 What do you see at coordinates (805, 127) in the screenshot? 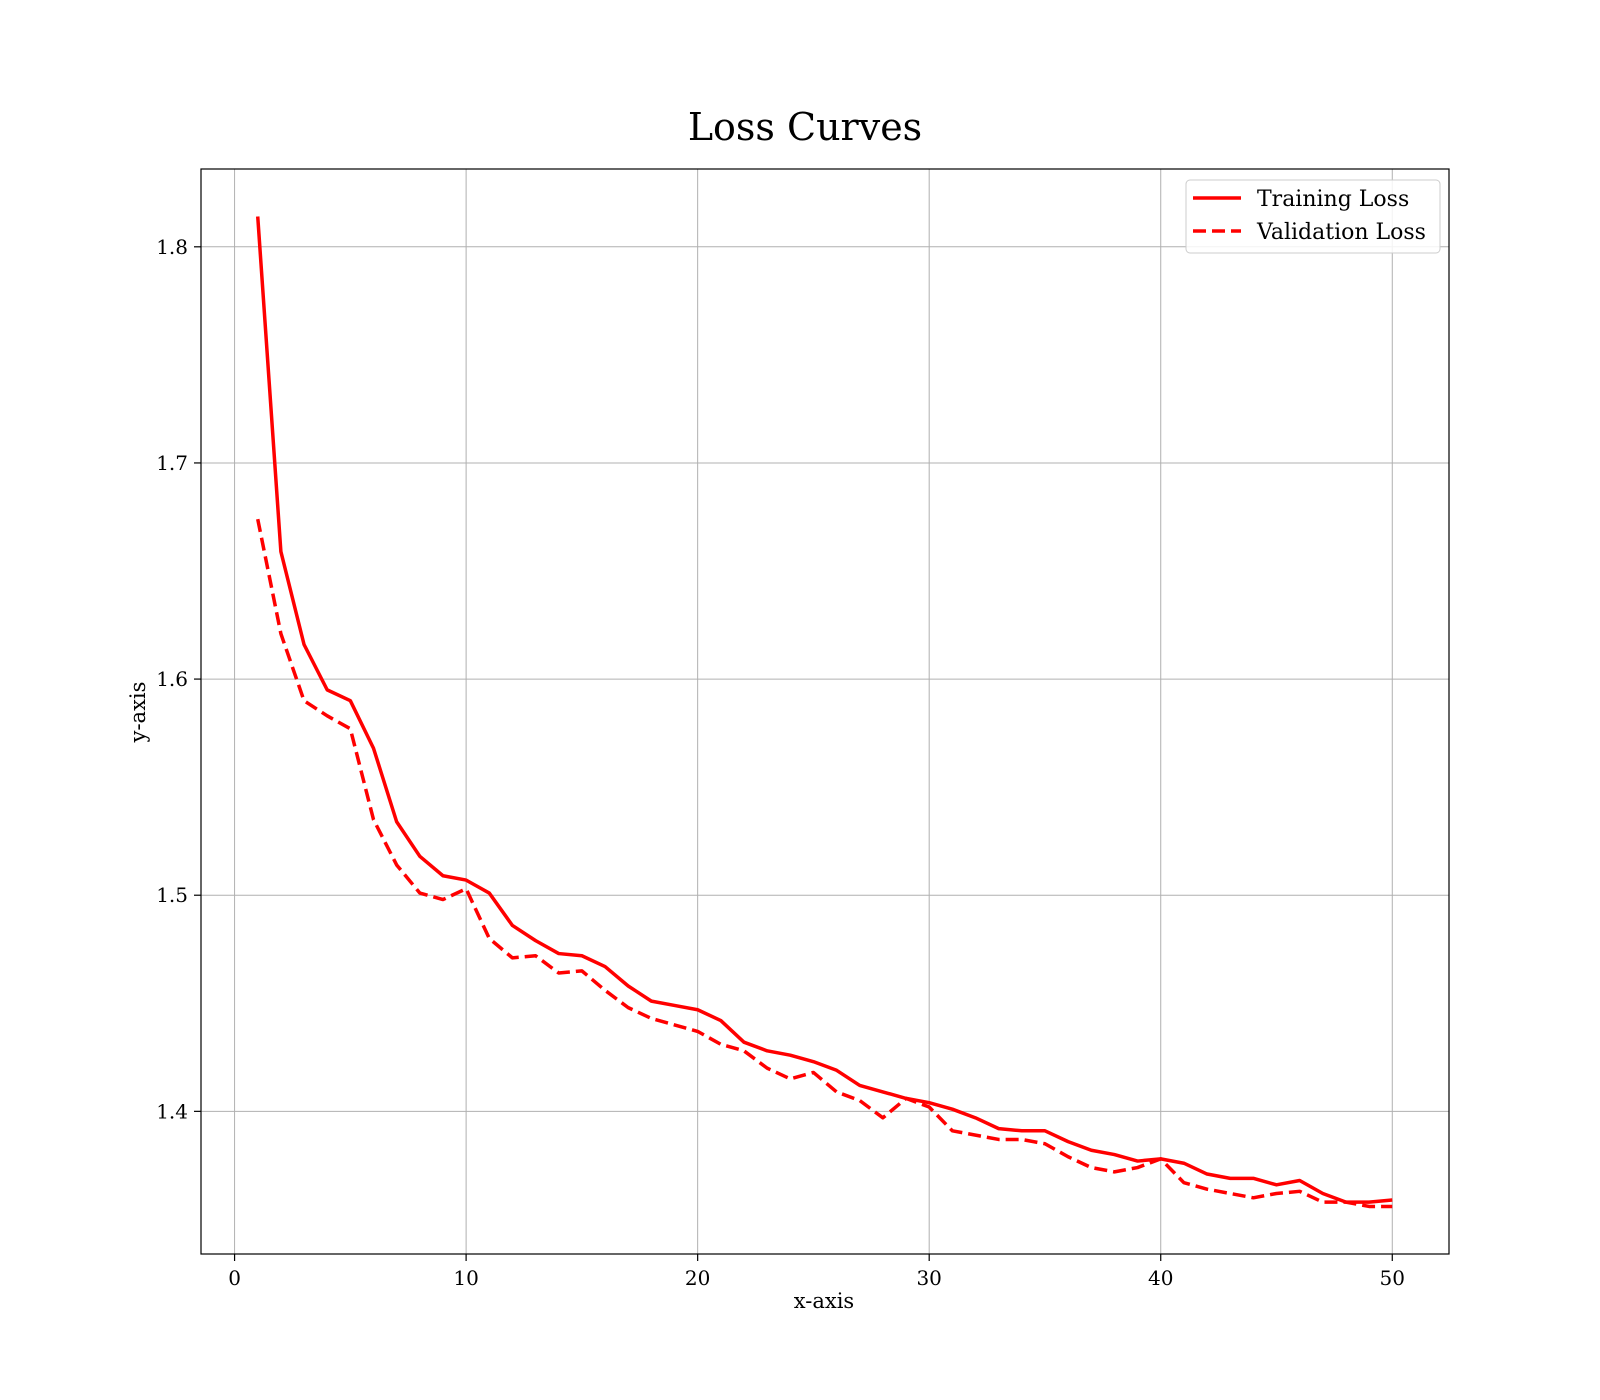
I see `chart-title: Loss Curves` at bounding box center [805, 127].